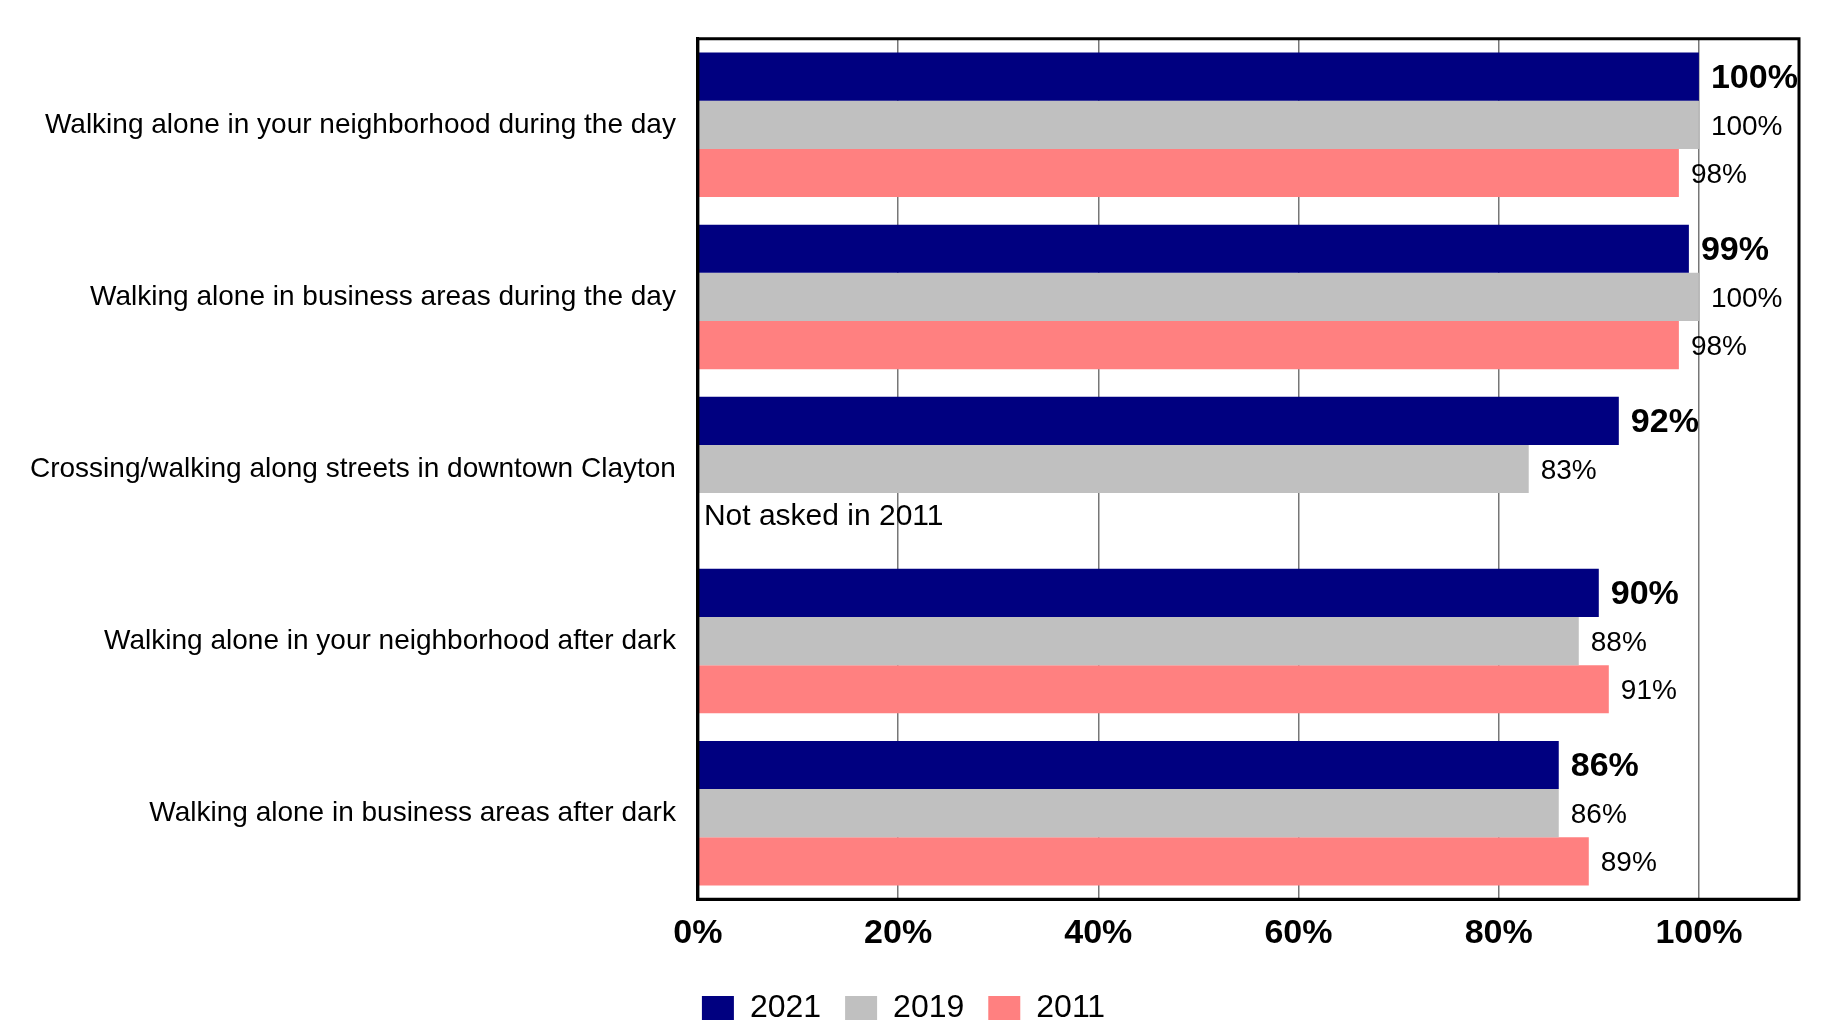 The height and width of the screenshot is (1034, 1825). Describe the element at coordinates (353, 467) in the screenshot. I see `y-tick-label: Crossing/walking along streets in downtown Clayton` at that location.